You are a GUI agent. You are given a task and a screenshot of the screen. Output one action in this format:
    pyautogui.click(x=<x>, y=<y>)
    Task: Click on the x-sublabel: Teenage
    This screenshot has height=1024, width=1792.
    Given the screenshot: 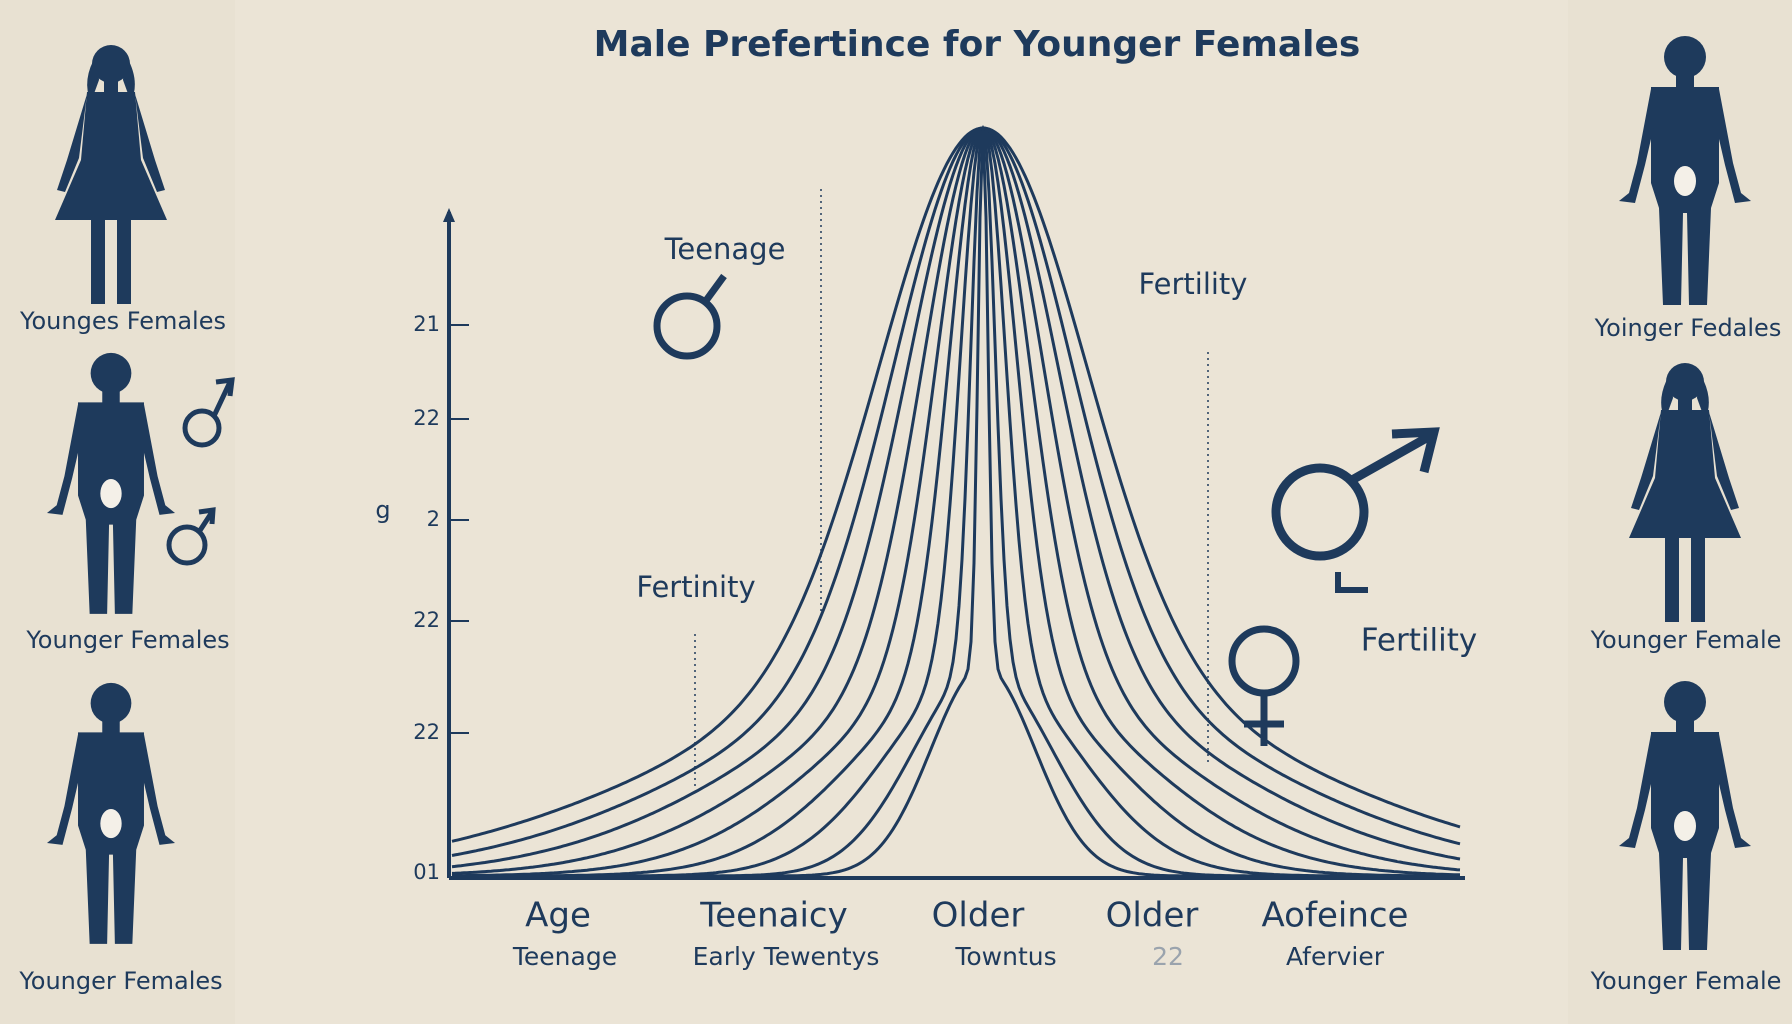 What is the action you would take?
    pyautogui.click(x=564, y=956)
    